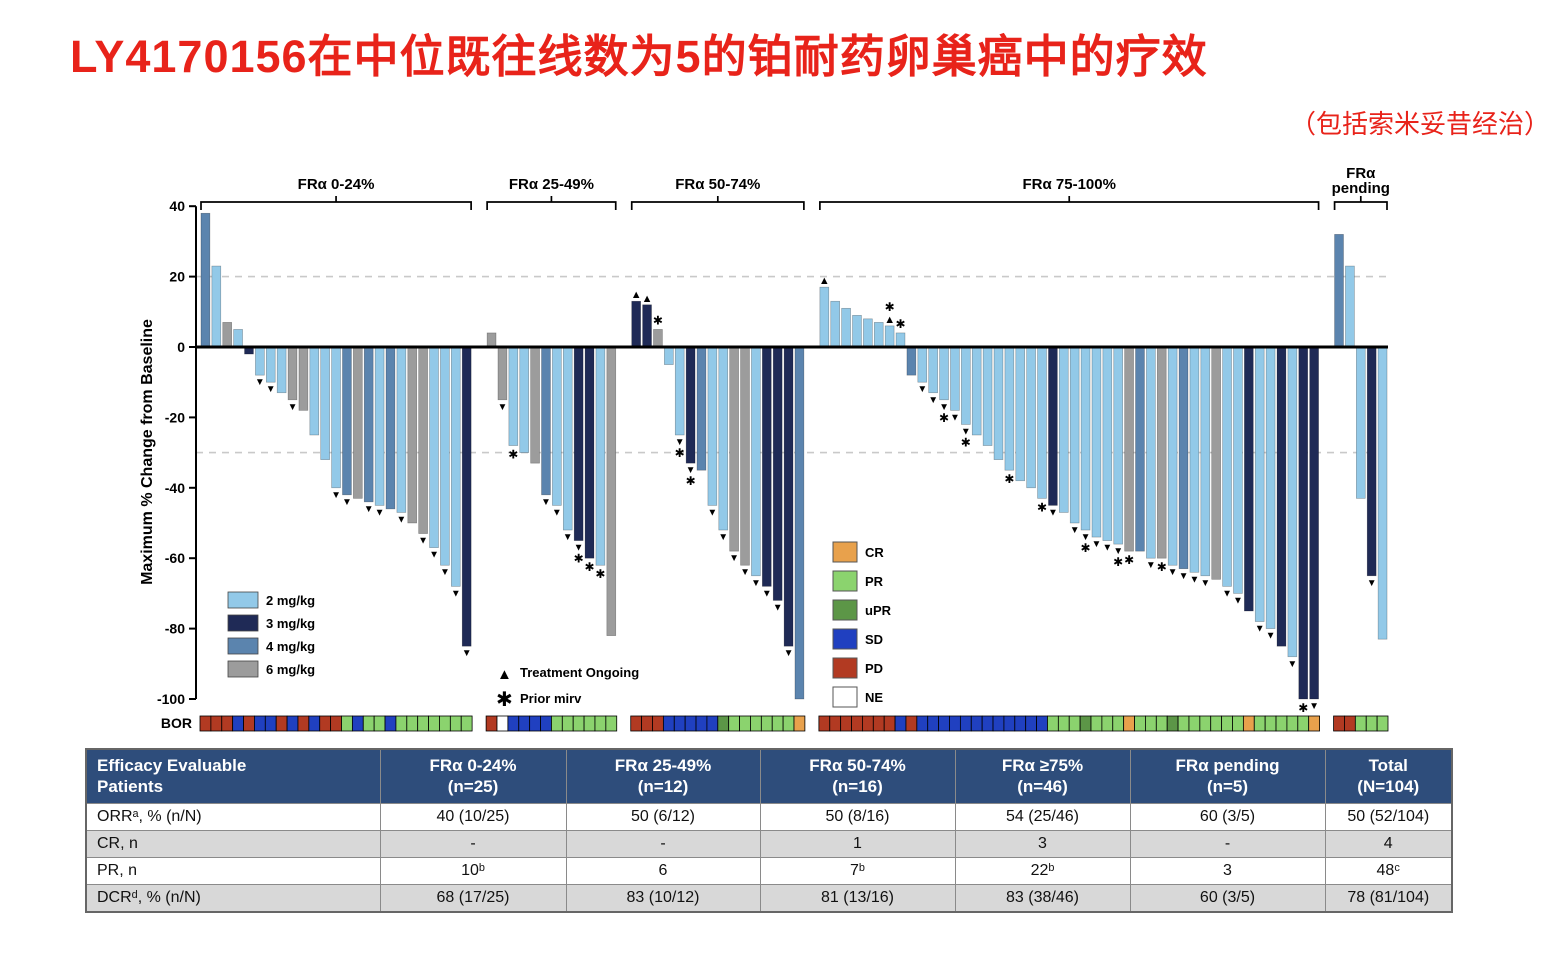  What do you see at coordinates (857, 816) in the screenshot?
I see `table-cell: 50 (8/16)` at bounding box center [857, 816].